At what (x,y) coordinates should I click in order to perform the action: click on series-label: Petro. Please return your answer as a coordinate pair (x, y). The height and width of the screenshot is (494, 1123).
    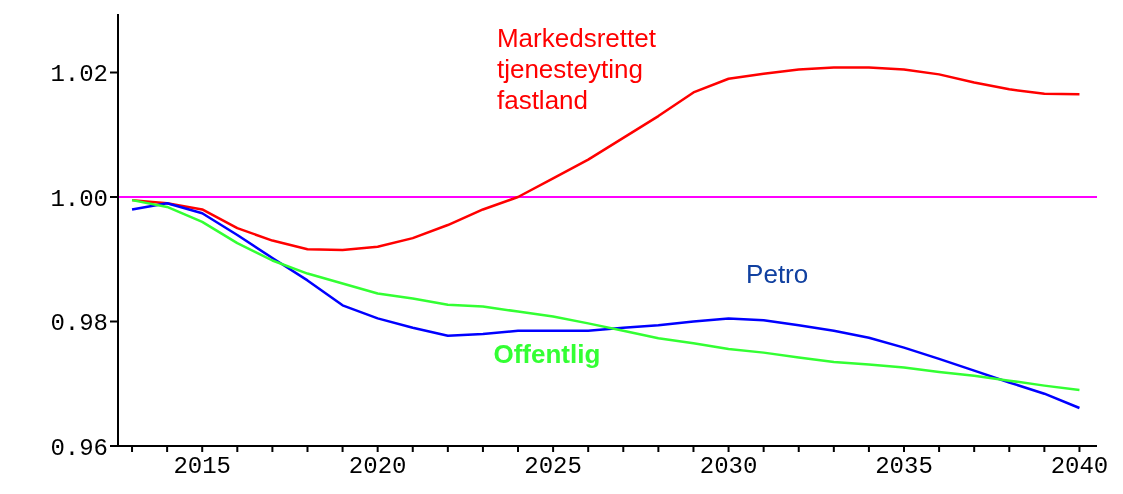
    Looking at the image, I should click on (777, 275).